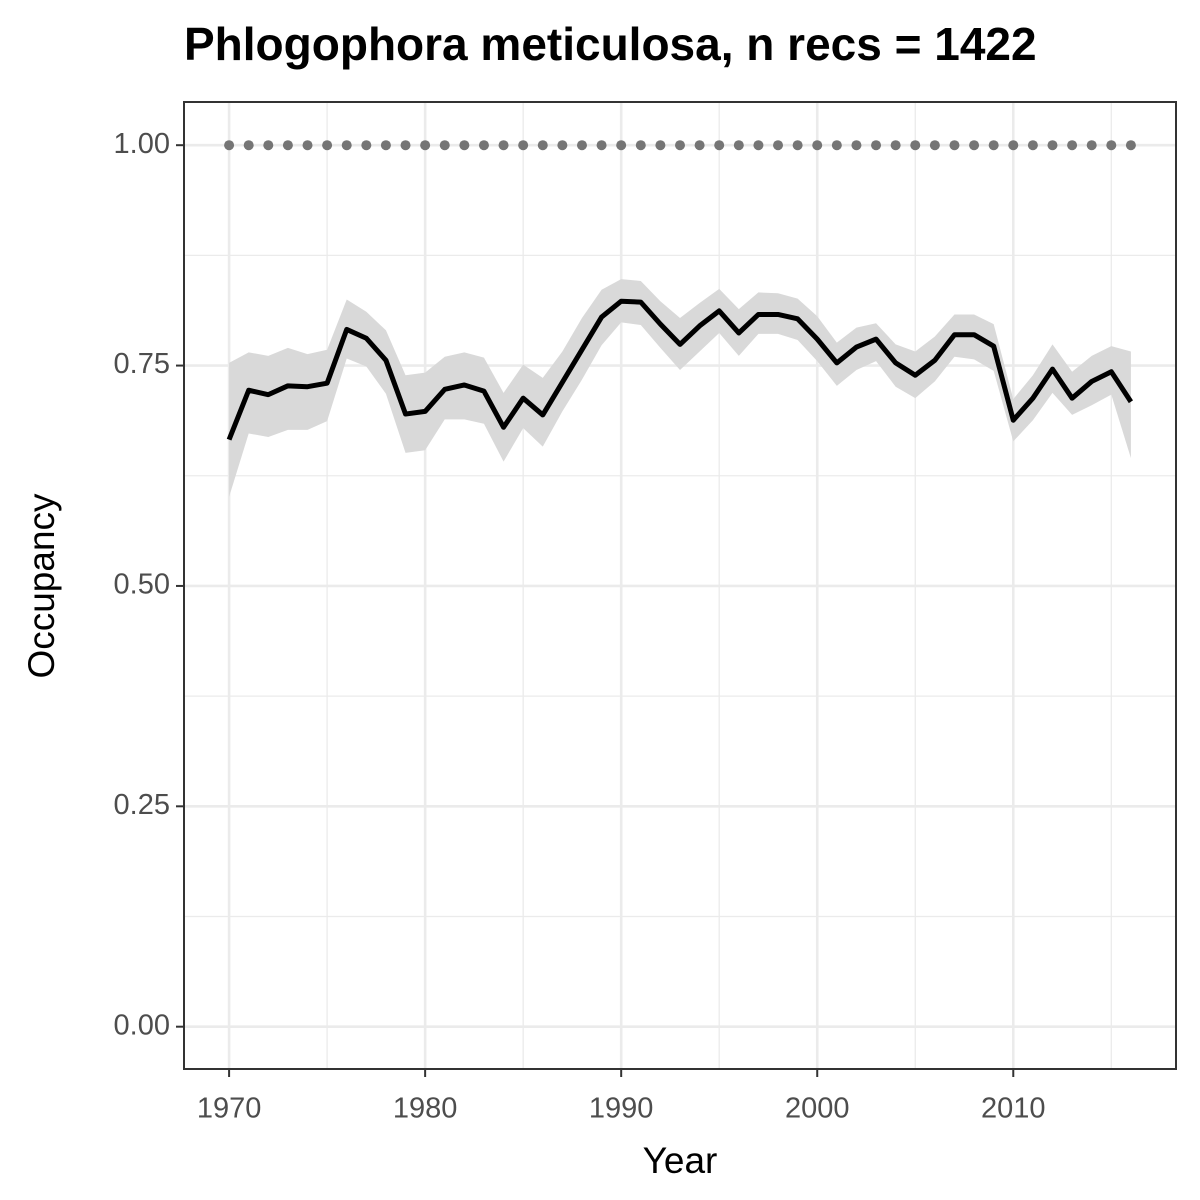 This screenshot has height=1200, width=1200. I want to click on y-tick-label: 0.25, so click(142, 805).